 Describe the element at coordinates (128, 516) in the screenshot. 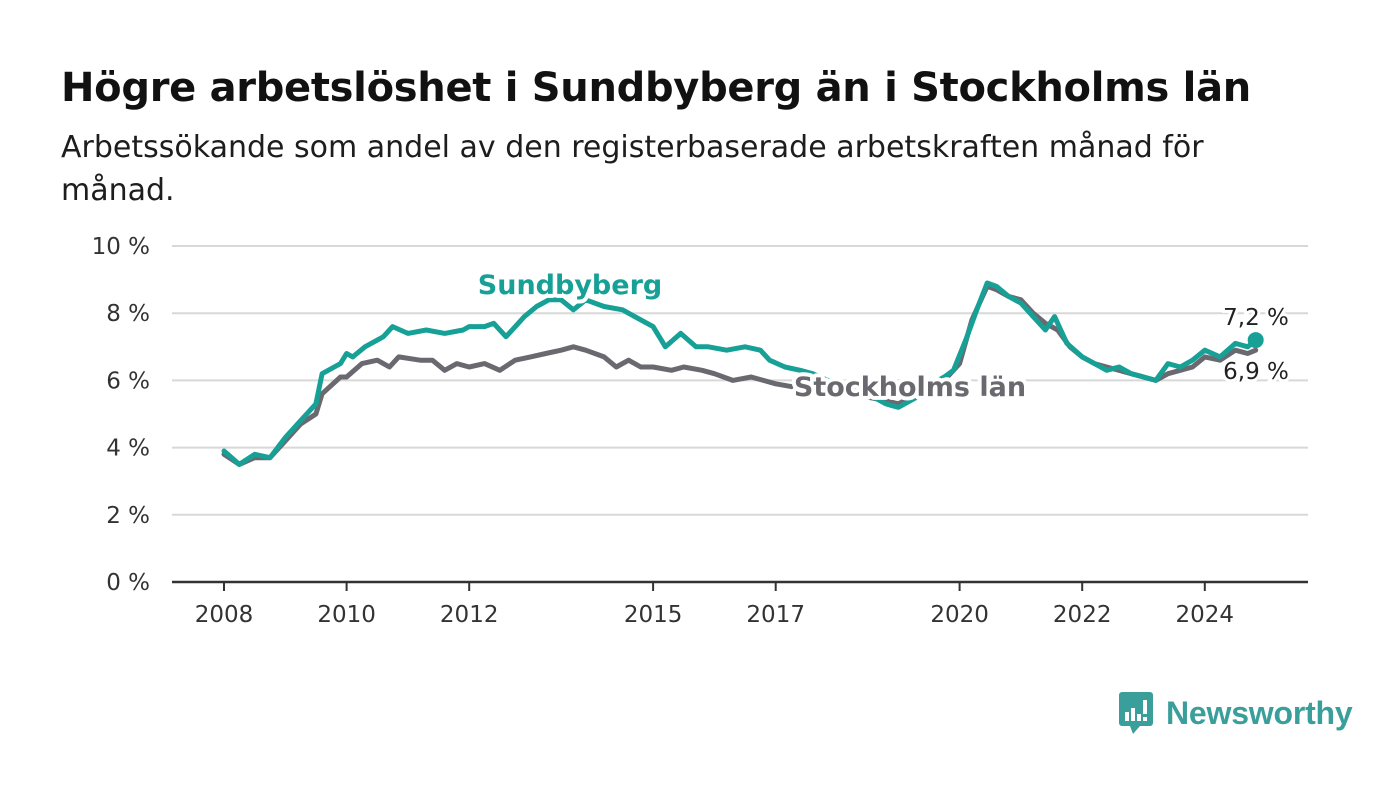

I see `y-tick-label: 2 %` at that location.